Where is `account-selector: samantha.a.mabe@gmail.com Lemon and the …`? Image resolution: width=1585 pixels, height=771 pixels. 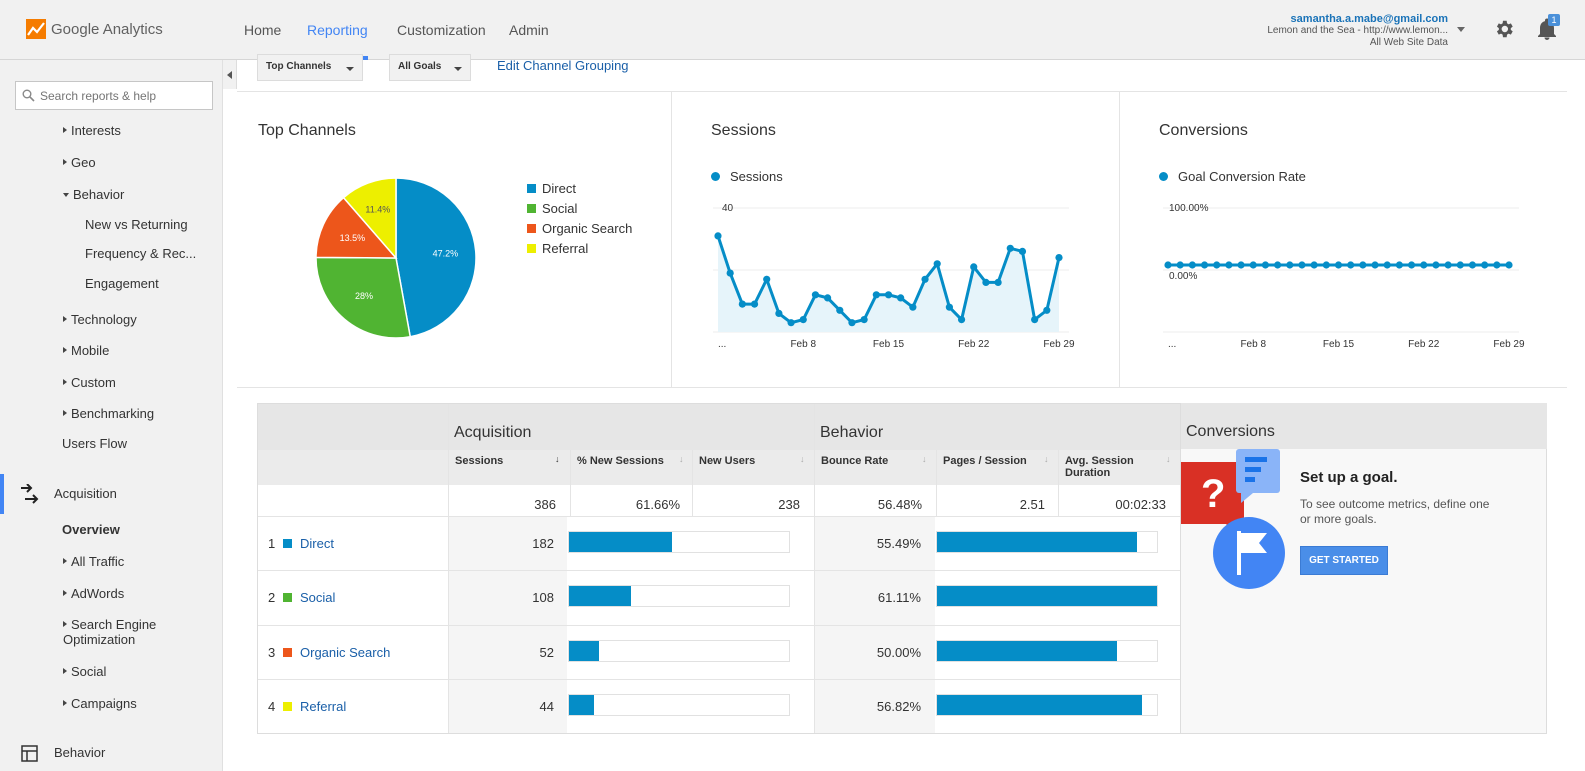
account-selector: samantha.a.mabe@gmail.com Lemon and the … is located at coordinates (1357, 31).